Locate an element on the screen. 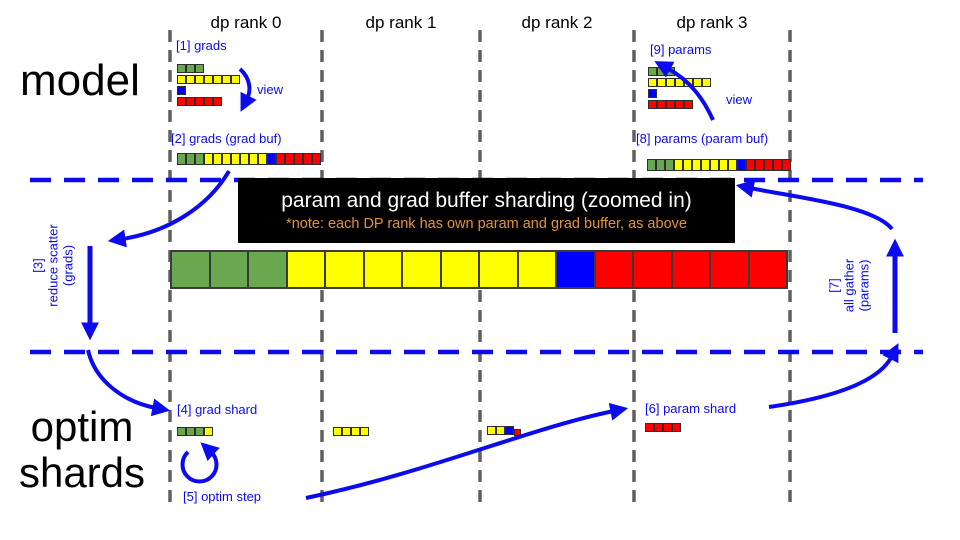  grad-tensor-red is located at coordinates (208, 101).